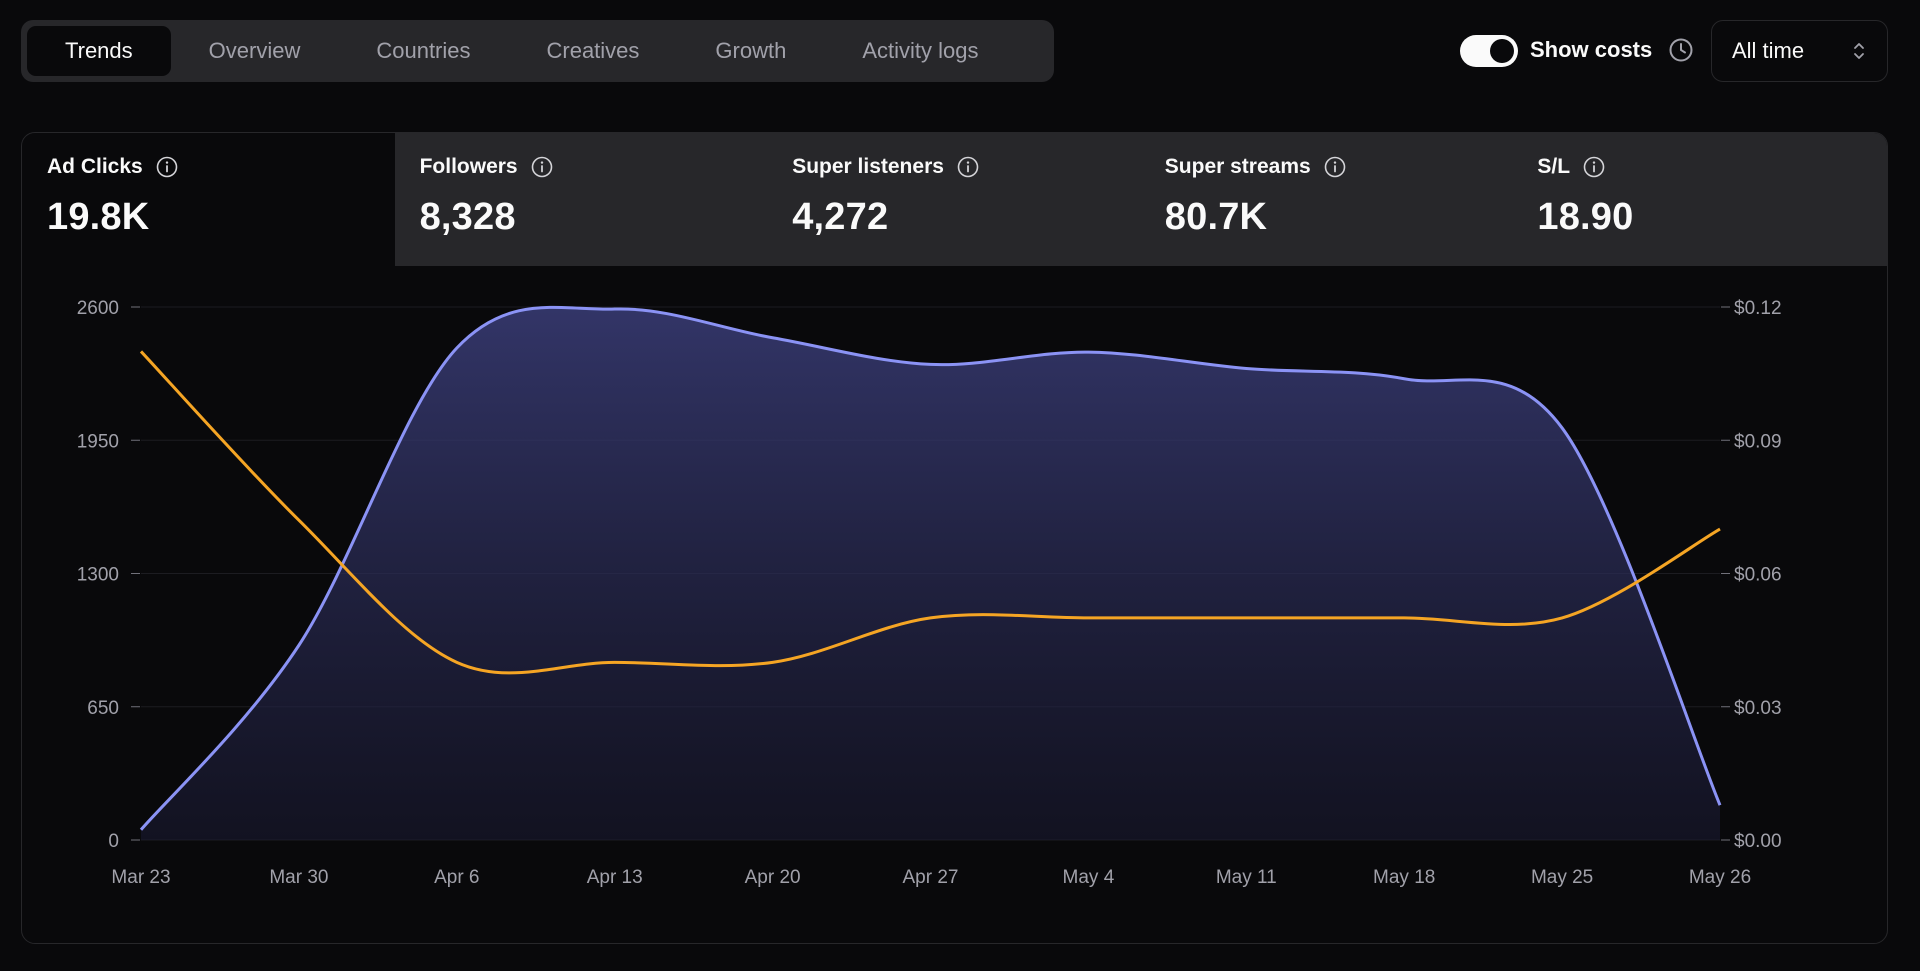 This screenshot has width=1920, height=971. I want to click on x-tick-label: May 25, so click(1562, 877).